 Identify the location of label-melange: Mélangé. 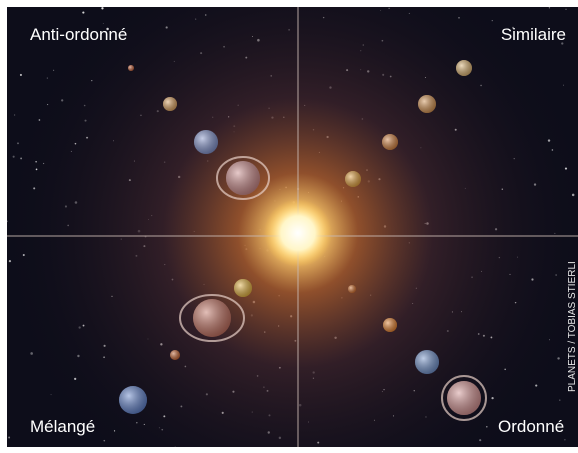
(62, 426).